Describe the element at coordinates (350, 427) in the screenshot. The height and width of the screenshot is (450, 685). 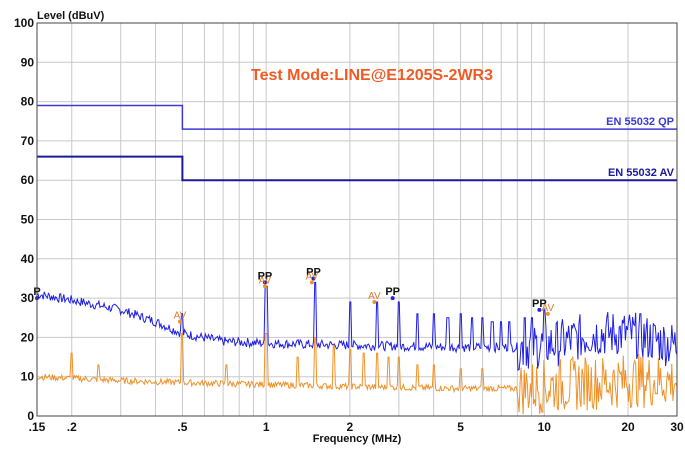
I see `x-tick-label: 2` at that location.